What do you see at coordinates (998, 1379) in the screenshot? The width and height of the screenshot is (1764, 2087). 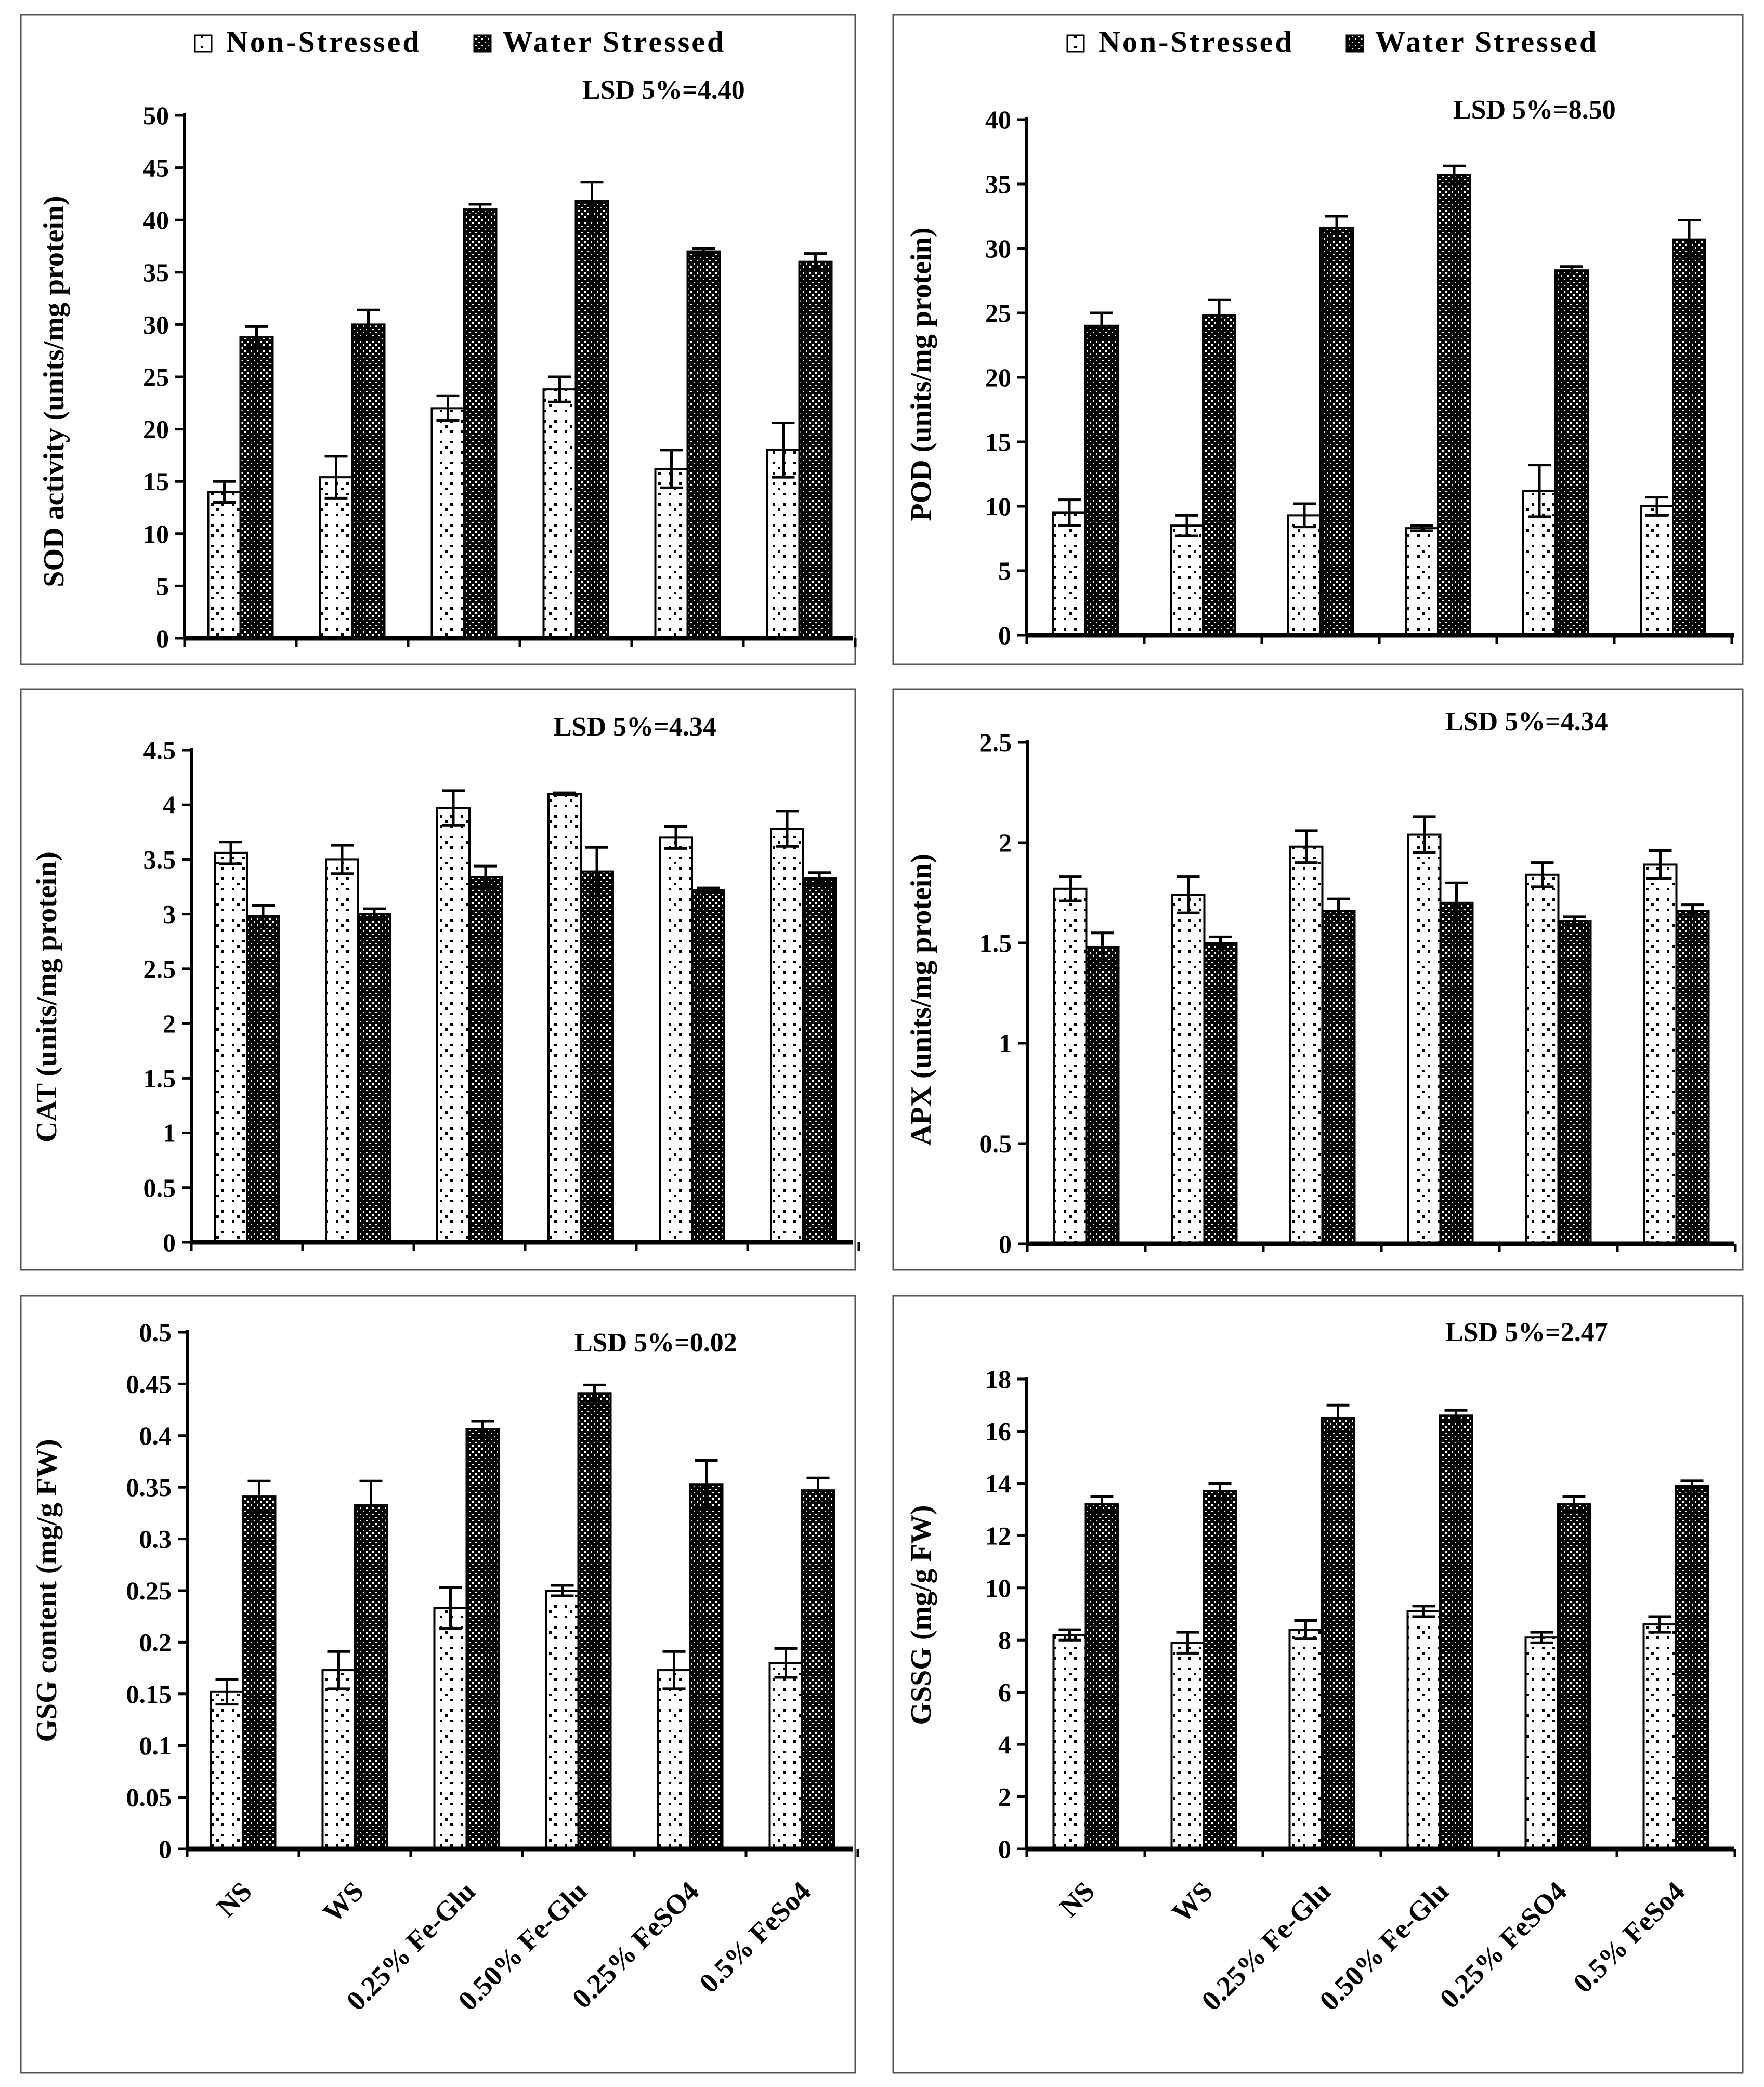 I see `y-tick-label: 18` at bounding box center [998, 1379].